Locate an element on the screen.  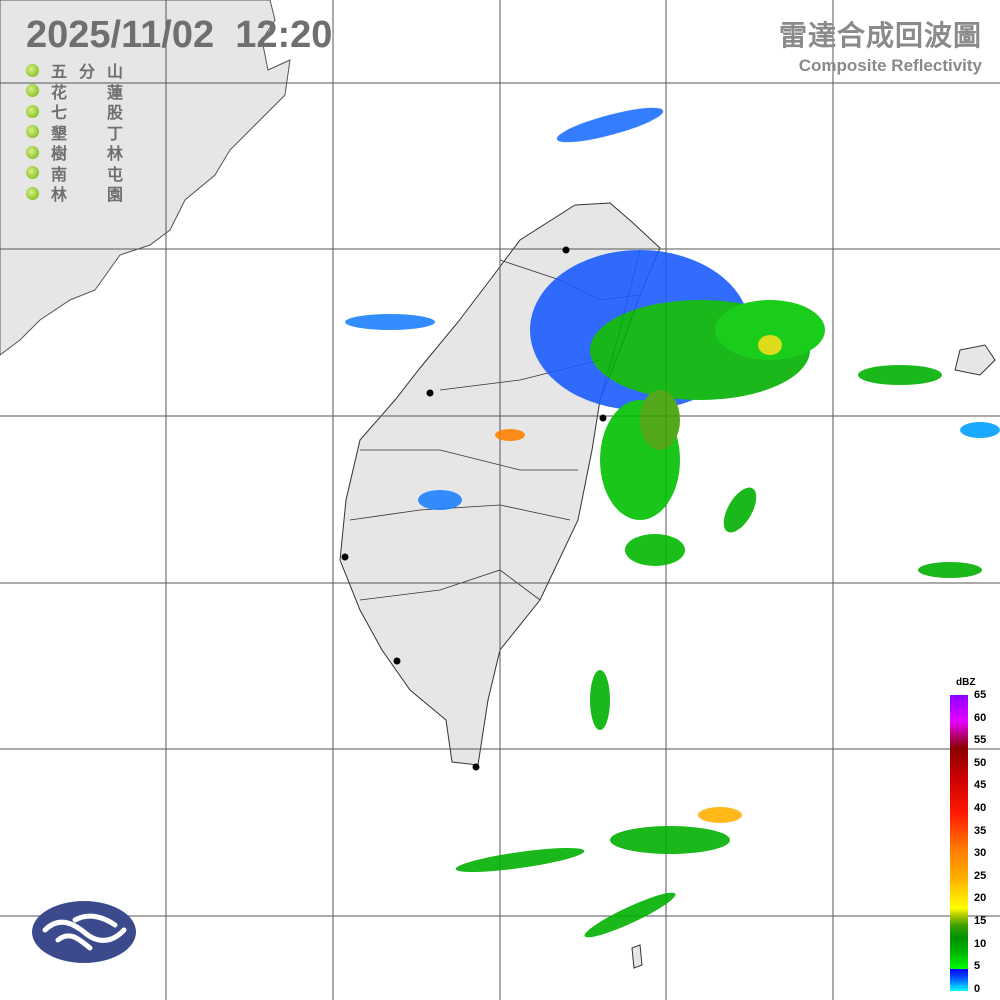
colorbar-unit: dBZ is located at coordinates (966, 682).